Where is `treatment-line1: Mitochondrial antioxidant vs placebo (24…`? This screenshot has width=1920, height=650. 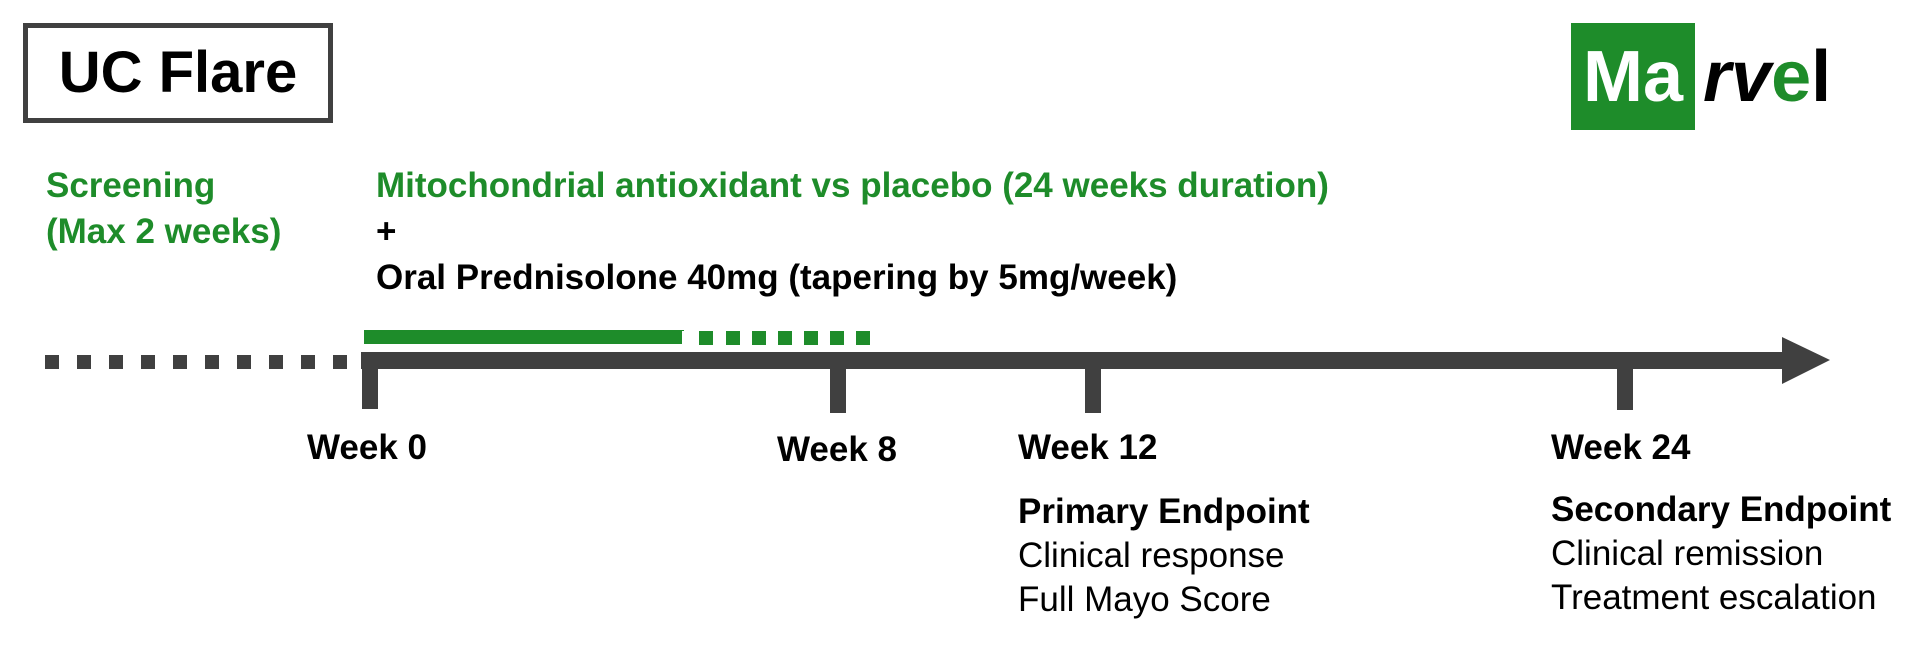
treatment-line1: Mitochondrial antioxidant vs placebo (24… is located at coordinates (852, 185).